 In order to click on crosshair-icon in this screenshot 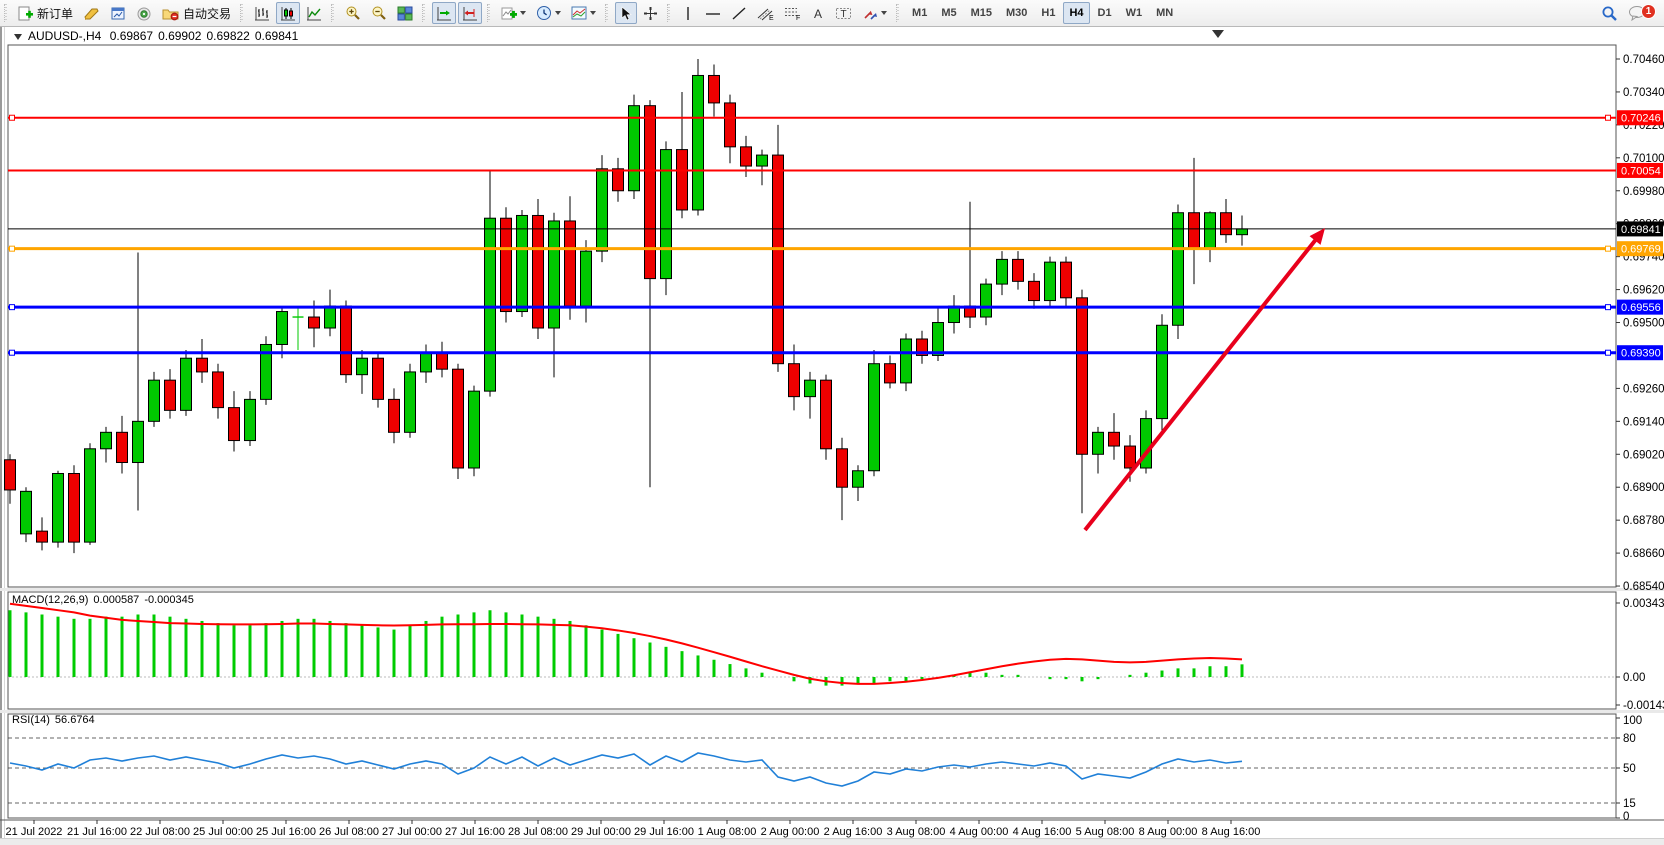, I will do `click(651, 13)`.